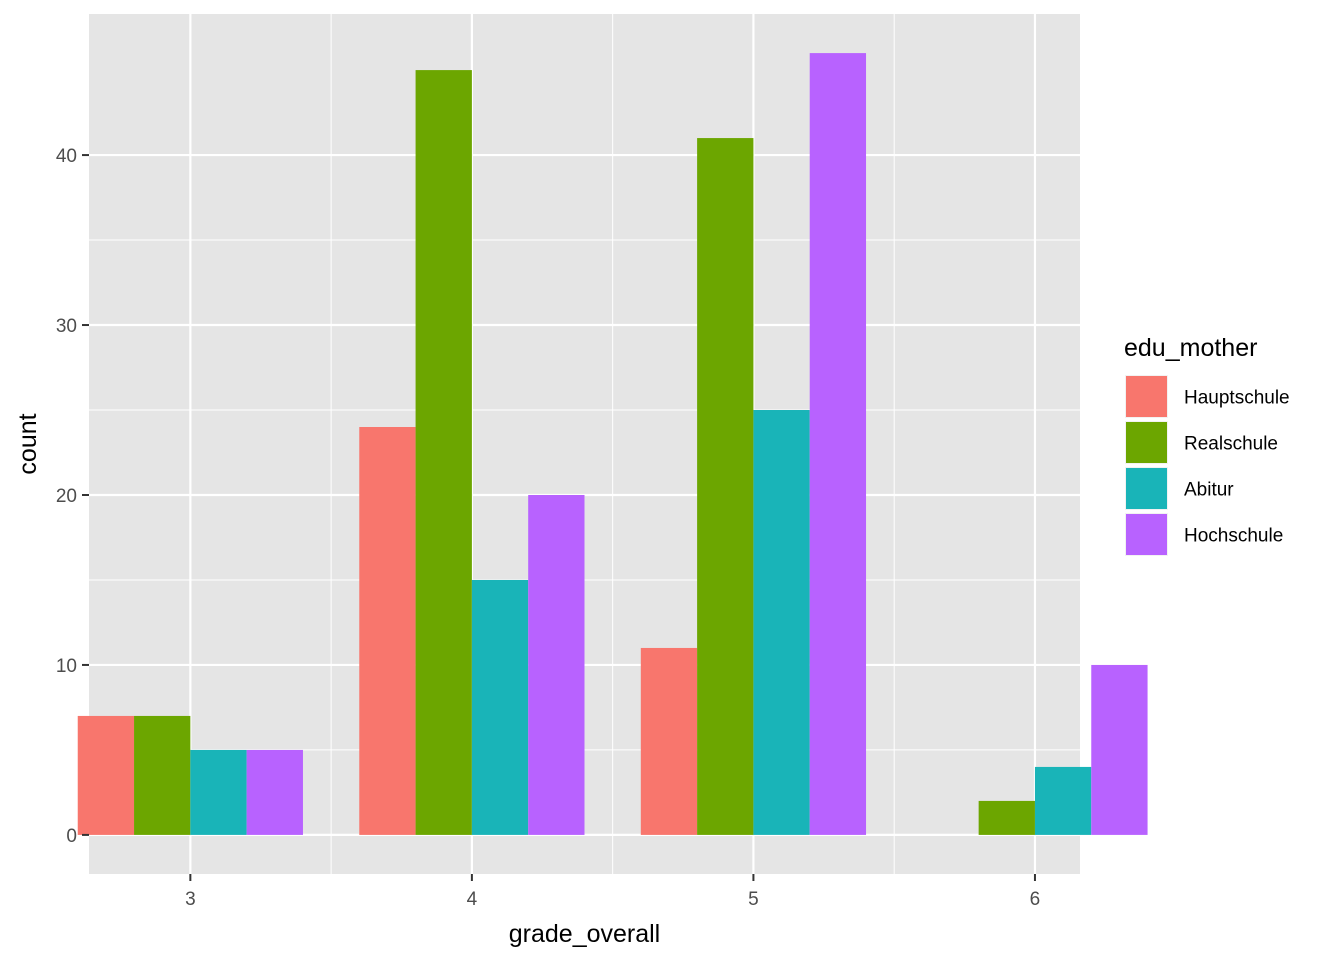 This screenshot has height=960, width=1344. Describe the element at coordinates (66, 156) in the screenshot. I see `y-tick-label: 40` at that location.